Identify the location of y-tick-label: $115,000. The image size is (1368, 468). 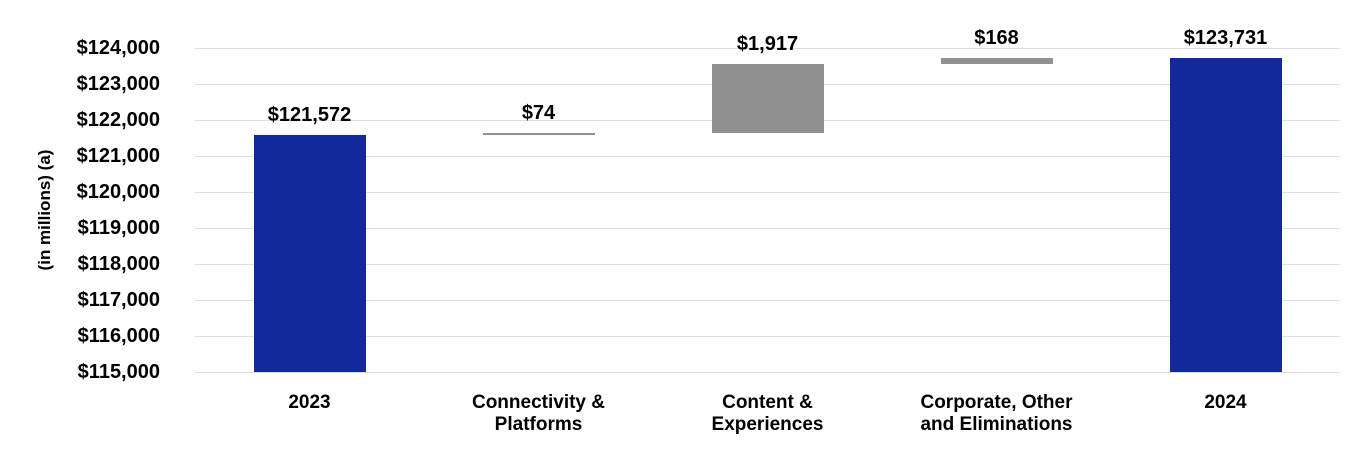
(118, 372).